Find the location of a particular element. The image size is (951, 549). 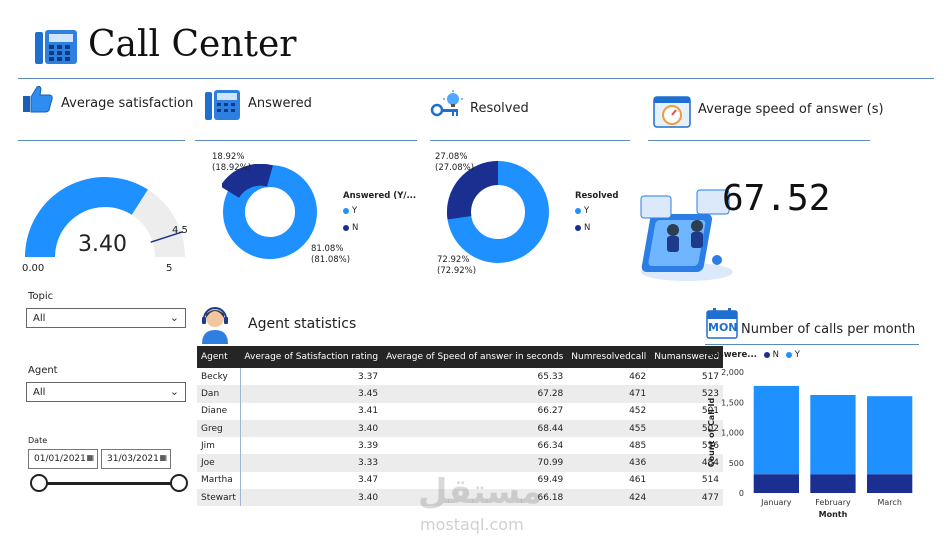

answered-donut is located at coordinates (269, 211).